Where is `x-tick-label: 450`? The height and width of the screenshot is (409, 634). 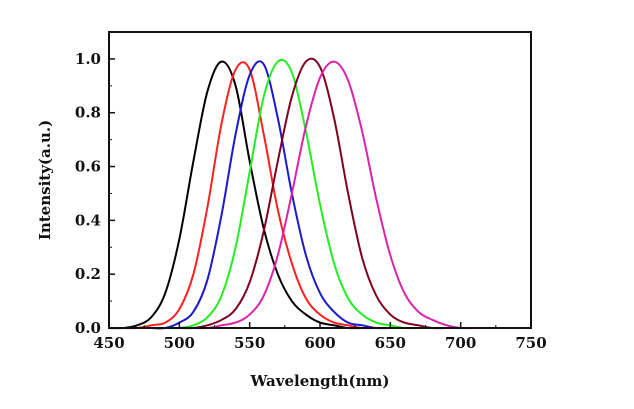
x-tick-label: 450 is located at coordinates (108, 343).